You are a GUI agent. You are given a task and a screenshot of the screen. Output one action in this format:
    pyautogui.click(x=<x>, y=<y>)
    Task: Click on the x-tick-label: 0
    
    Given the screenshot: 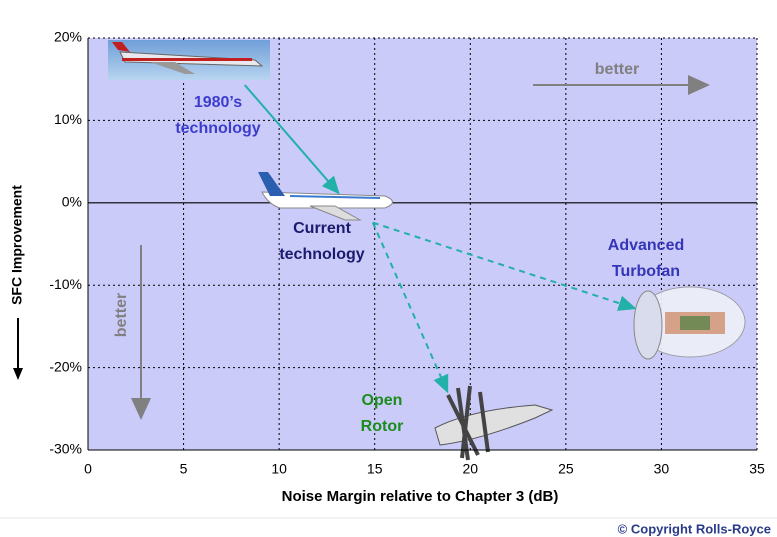 What is the action you would take?
    pyautogui.click(x=88, y=469)
    